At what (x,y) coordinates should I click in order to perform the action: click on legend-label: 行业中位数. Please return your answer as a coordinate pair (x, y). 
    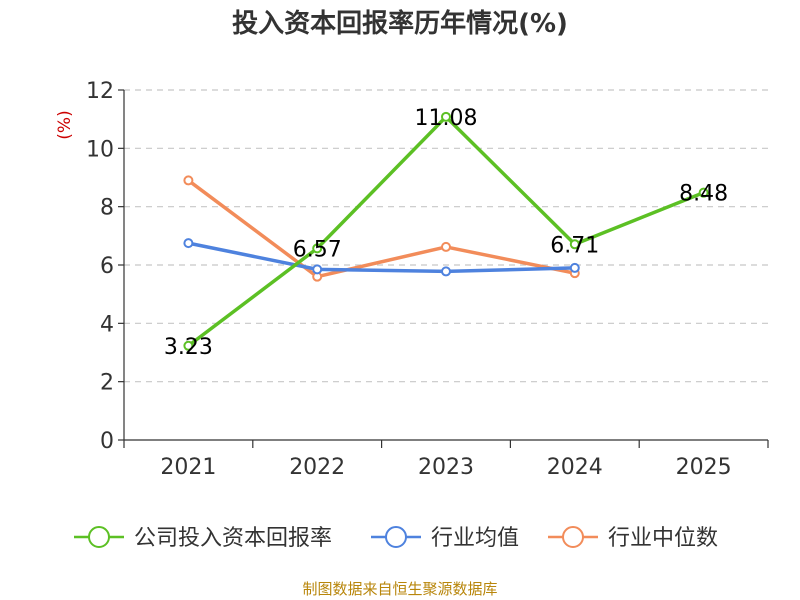
    Looking at the image, I should click on (663, 538).